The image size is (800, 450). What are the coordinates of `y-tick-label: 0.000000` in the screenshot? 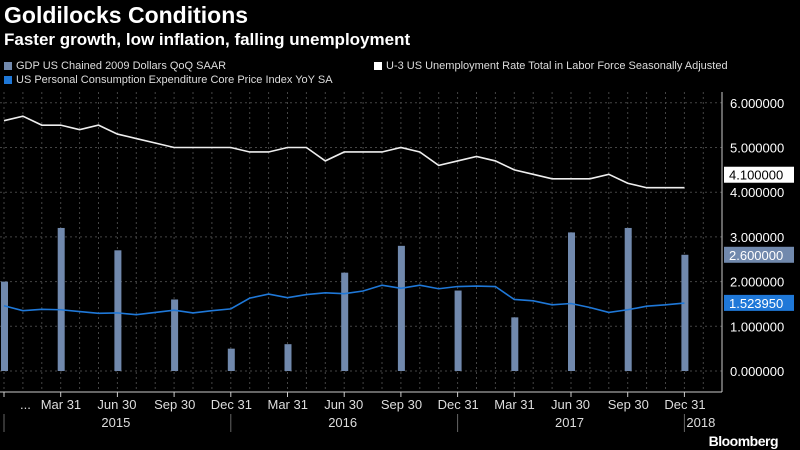 It's located at (757, 371).